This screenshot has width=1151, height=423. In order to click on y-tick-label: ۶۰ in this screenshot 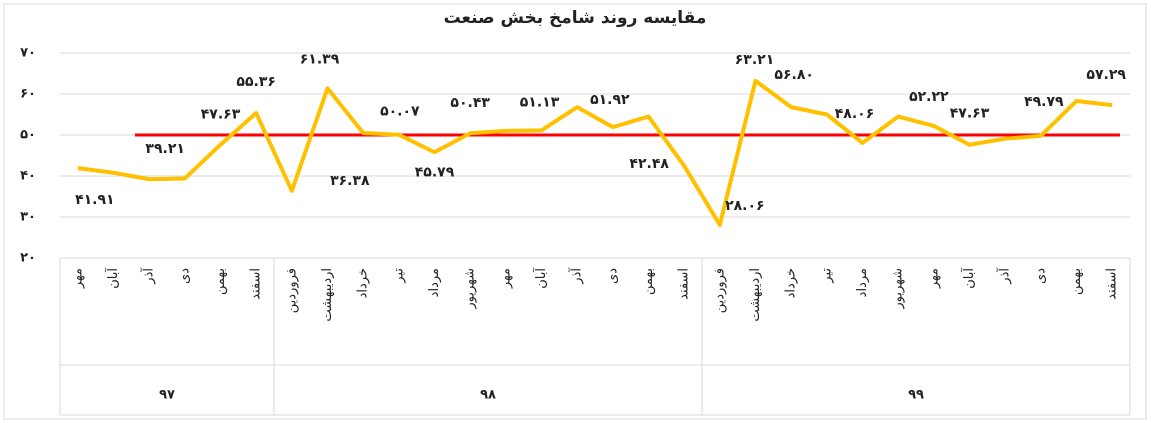, I will do `click(28, 94)`.